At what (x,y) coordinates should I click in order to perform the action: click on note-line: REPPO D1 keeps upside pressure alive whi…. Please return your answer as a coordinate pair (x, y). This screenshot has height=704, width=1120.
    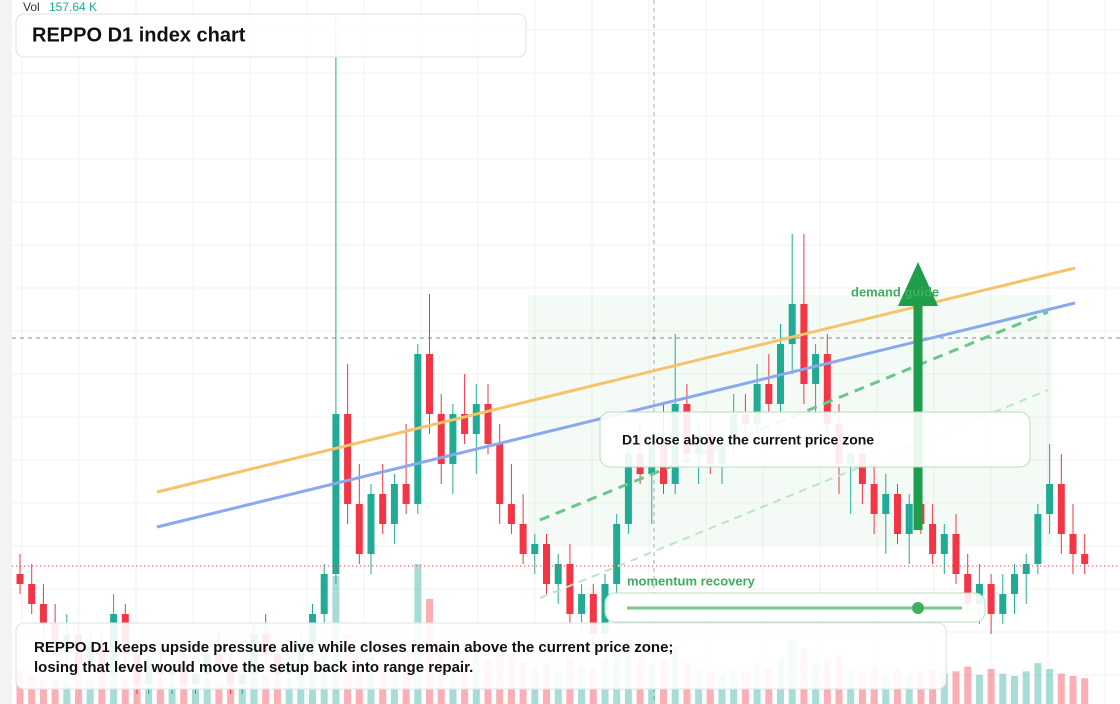
    Looking at the image, I should click on (353, 647).